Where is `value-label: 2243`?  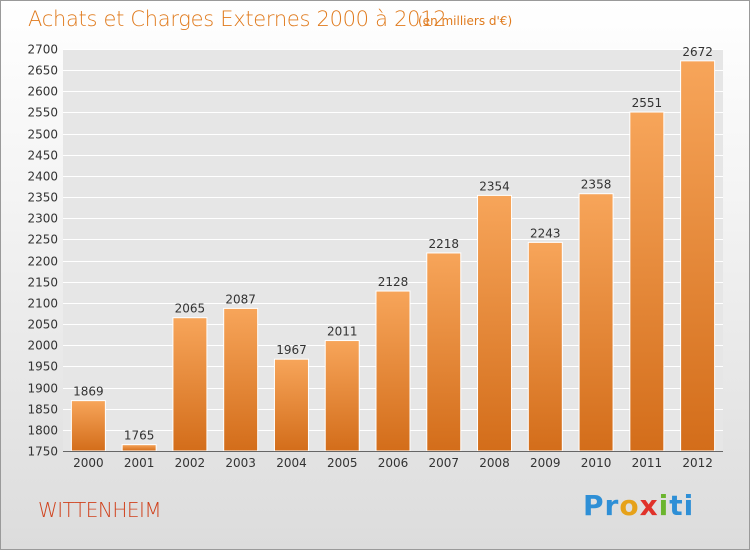
value-label: 2243 is located at coordinates (545, 233).